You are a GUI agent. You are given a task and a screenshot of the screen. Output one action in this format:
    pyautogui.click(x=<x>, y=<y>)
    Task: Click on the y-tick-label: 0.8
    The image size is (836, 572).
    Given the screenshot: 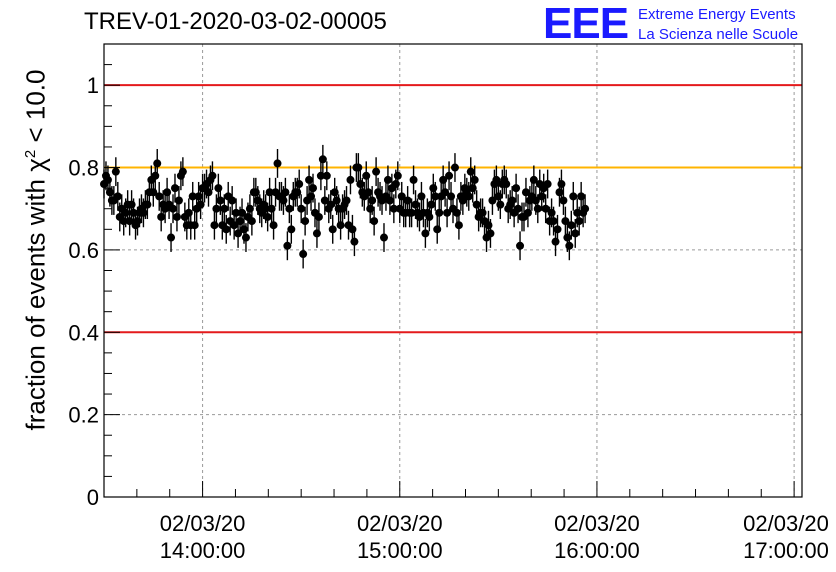 What is the action you would take?
    pyautogui.click(x=83, y=168)
    